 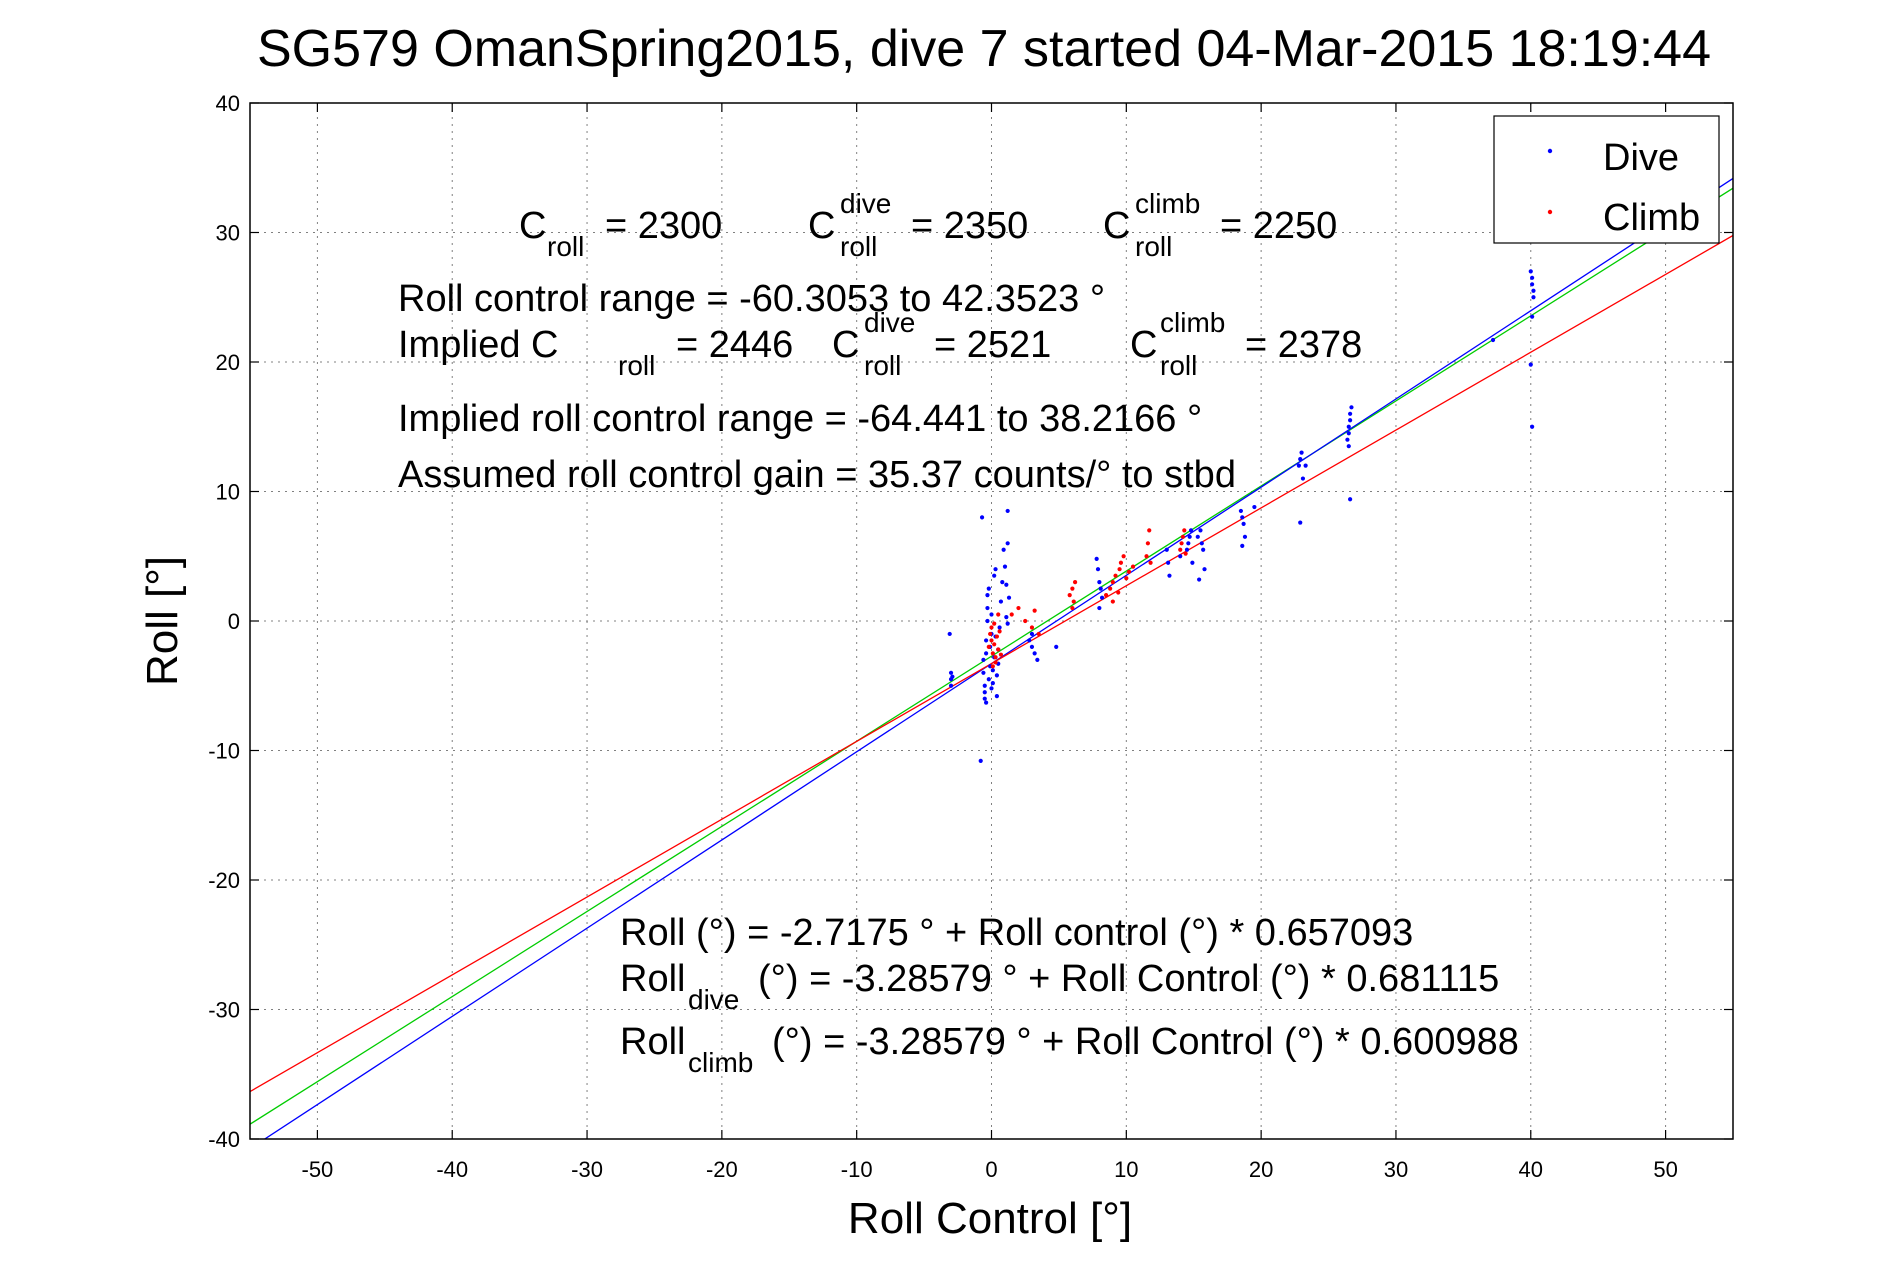 What do you see at coordinates (1261, 1169) in the screenshot?
I see `x-tick-label: 20` at bounding box center [1261, 1169].